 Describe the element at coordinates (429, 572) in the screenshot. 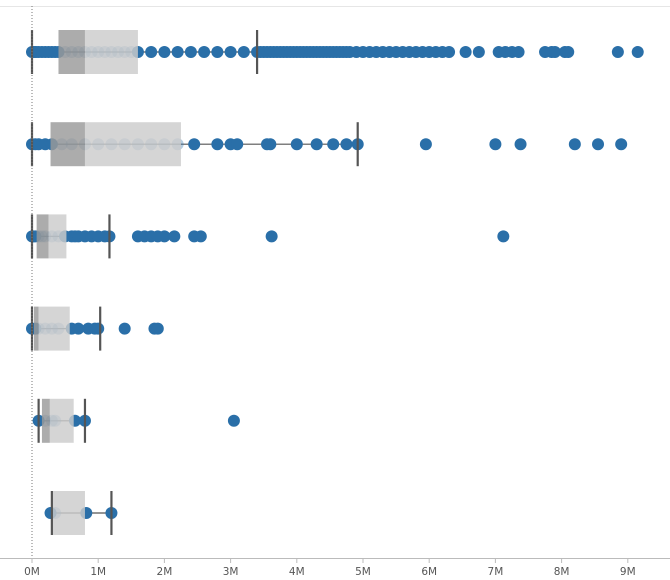

I see `x-tick-label: 6M` at that location.